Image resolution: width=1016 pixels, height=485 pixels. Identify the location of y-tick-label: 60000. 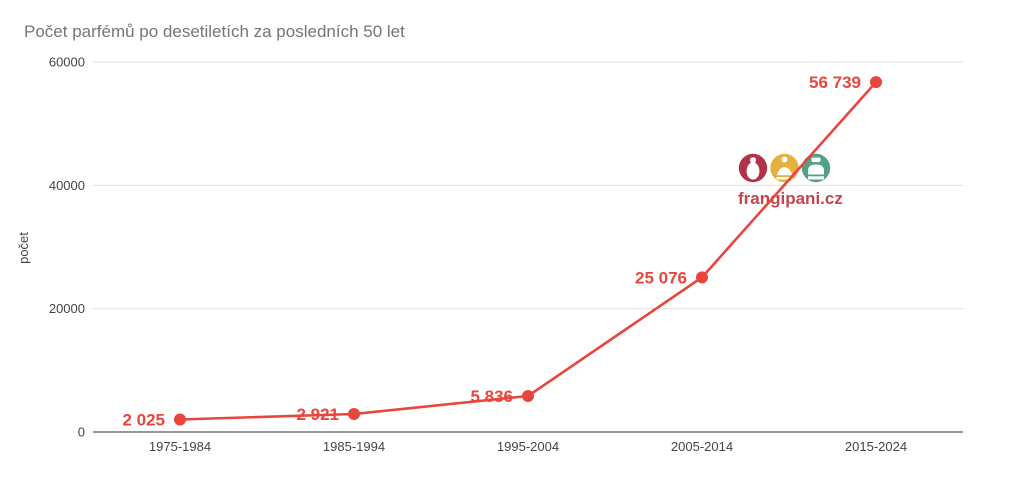
(67, 62).